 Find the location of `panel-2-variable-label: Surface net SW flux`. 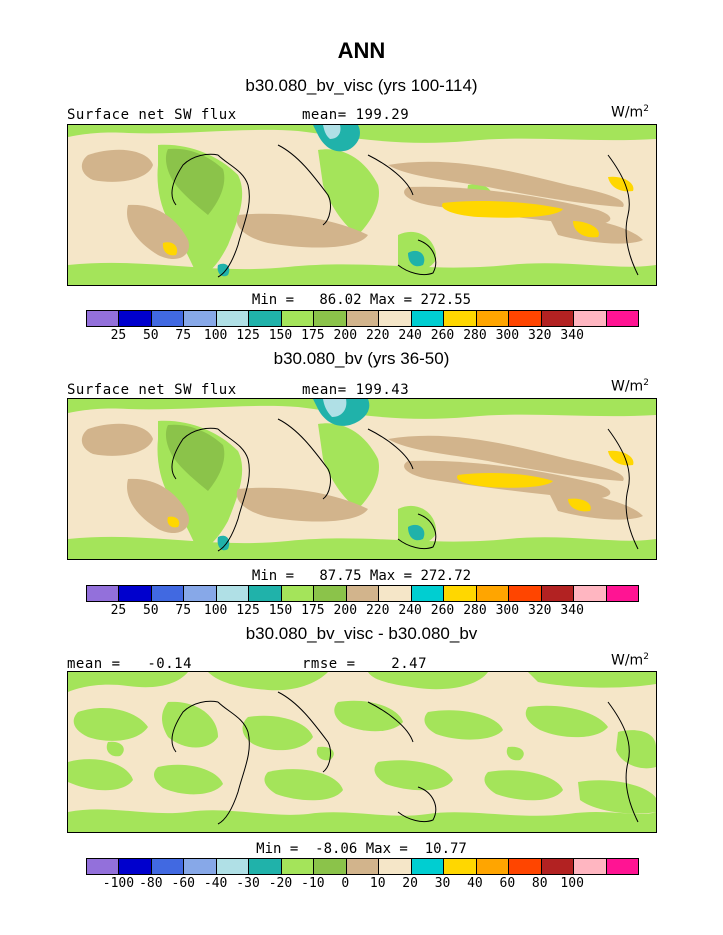

panel-2-variable-label: Surface net SW flux is located at coordinates (152, 390).